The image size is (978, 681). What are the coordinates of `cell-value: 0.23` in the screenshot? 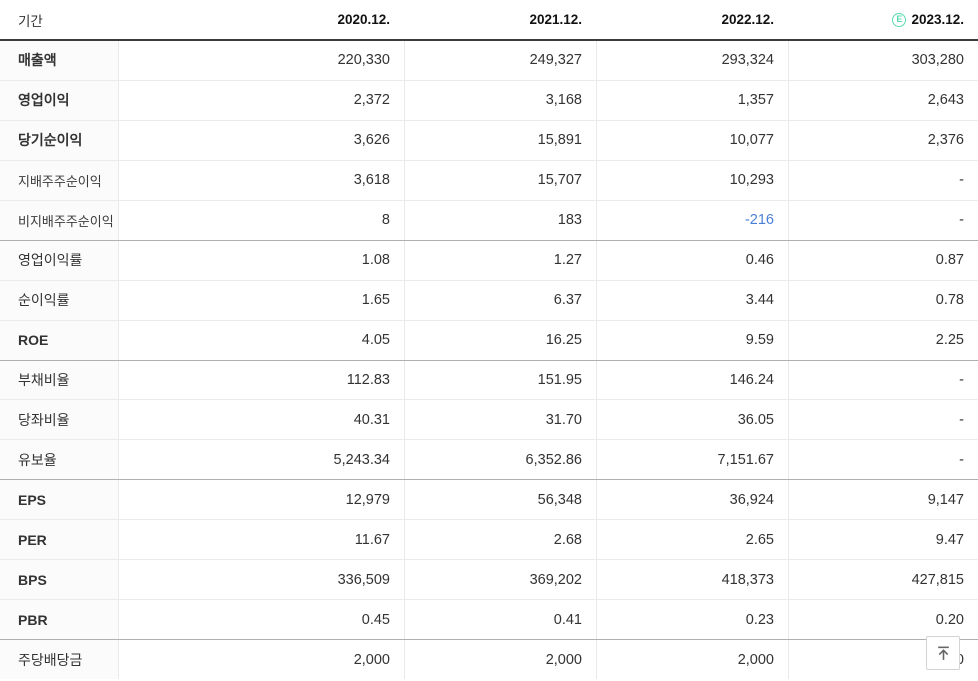 It's located at (692, 620).